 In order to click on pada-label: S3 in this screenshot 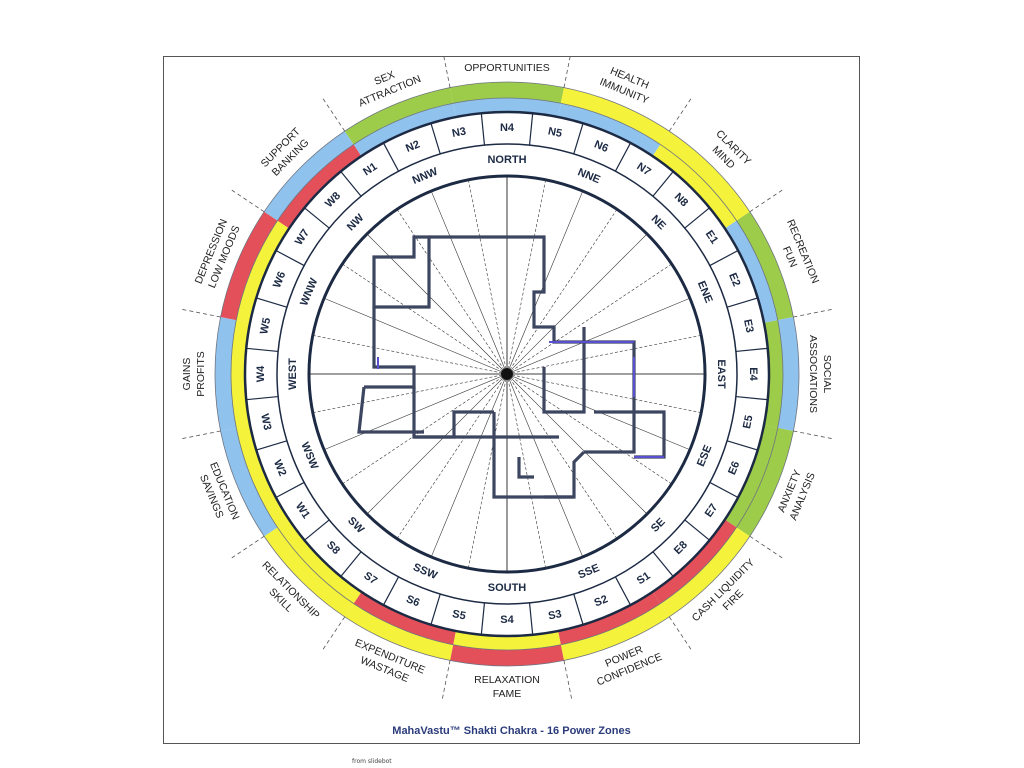, I will do `click(555, 615)`.